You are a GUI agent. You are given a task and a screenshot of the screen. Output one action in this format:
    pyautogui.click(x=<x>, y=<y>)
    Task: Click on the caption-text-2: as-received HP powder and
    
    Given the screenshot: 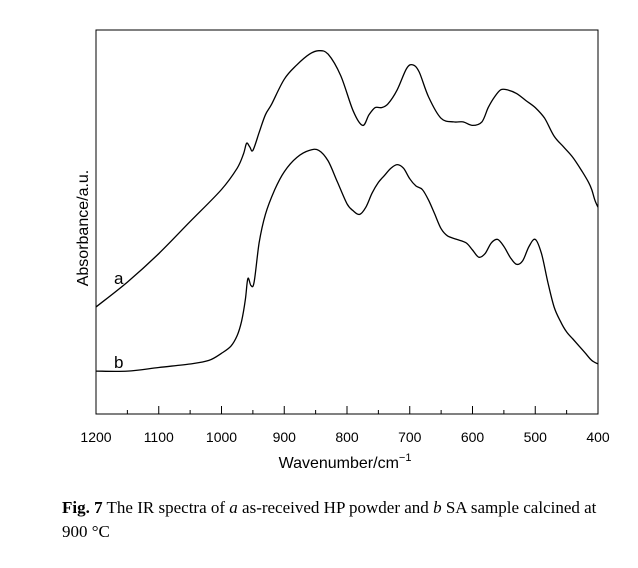 What is the action you would take?
    pyautogui.click(x=335, y=507)
    